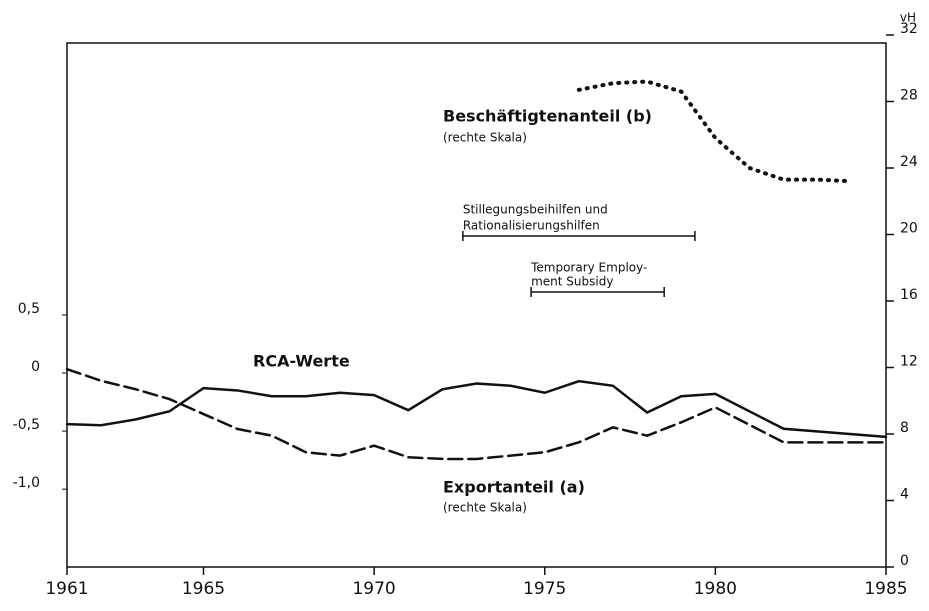 Image resolution: width=929 pixels, height=611 pixels. Describe the element at coordinates (909, 162) in the screenshot. I see `y2-tick-label: 24` at that location.